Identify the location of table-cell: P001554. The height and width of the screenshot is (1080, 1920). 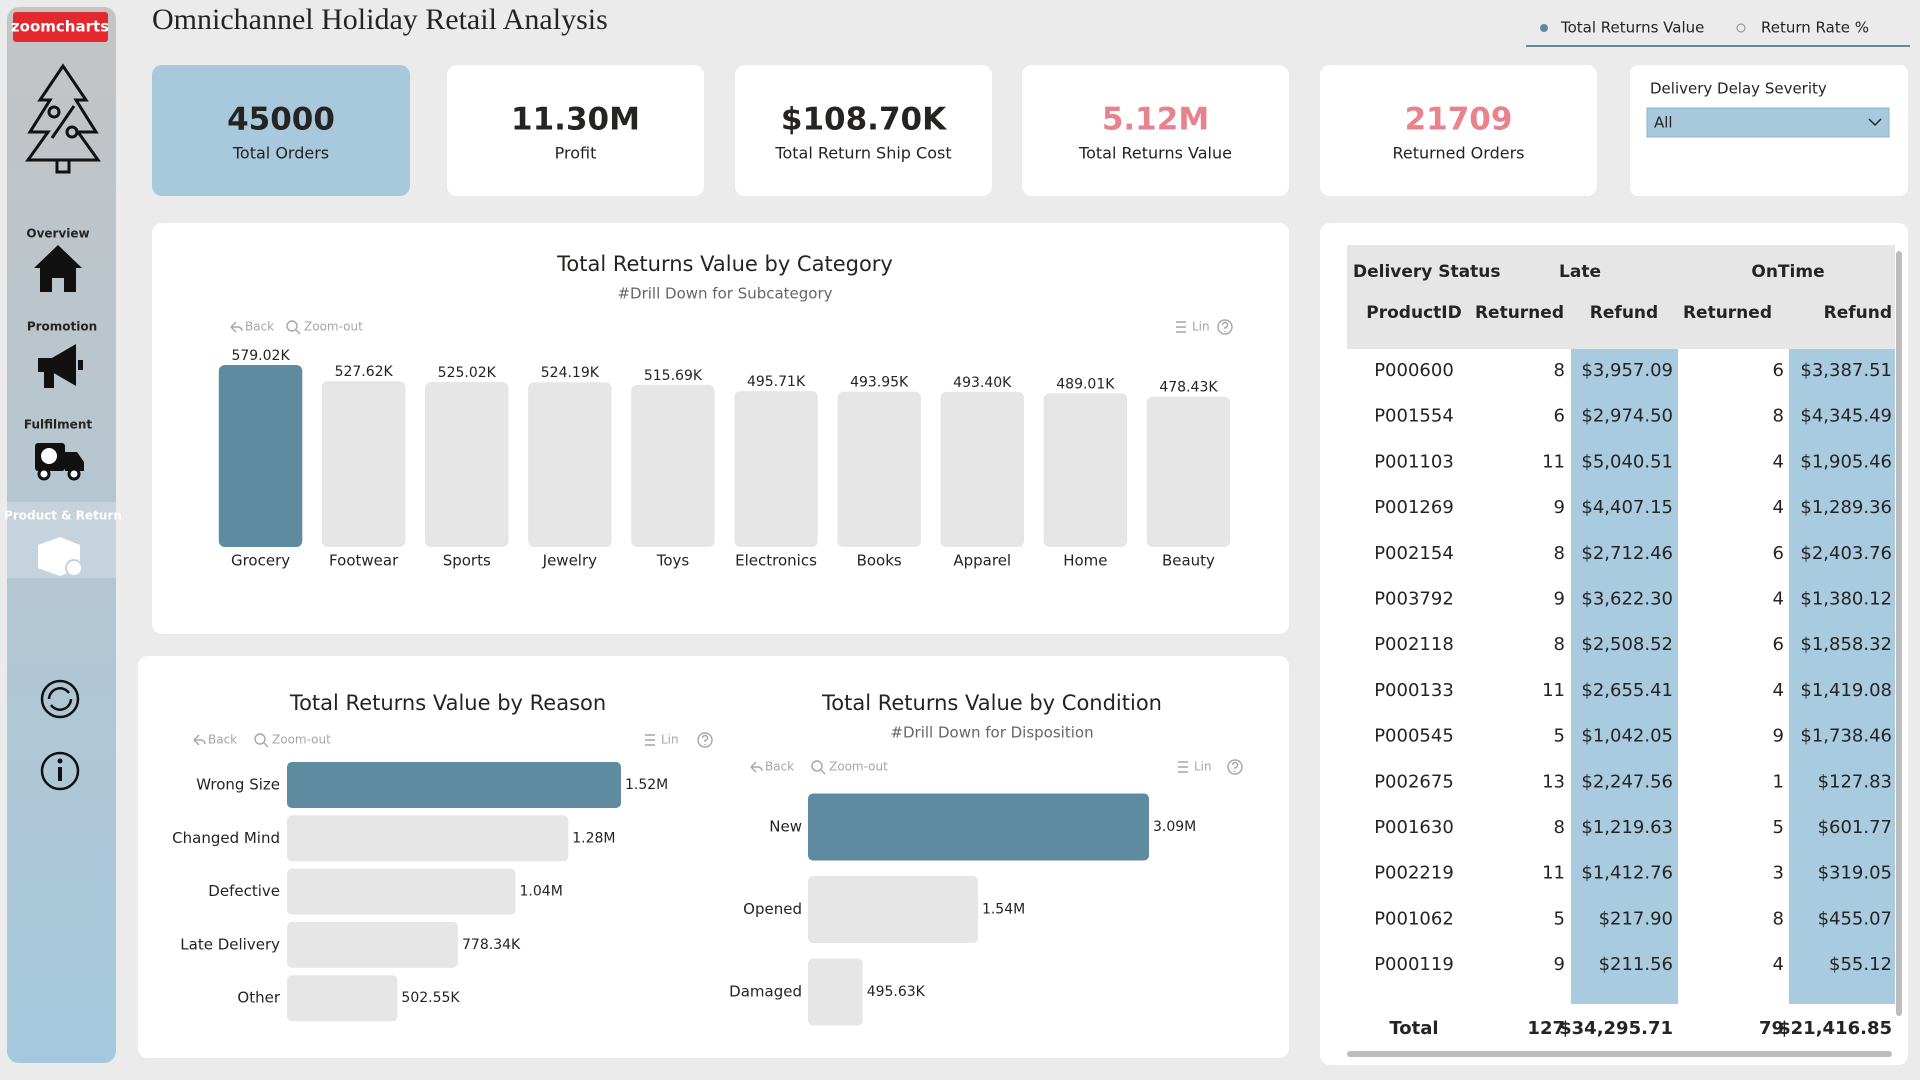
(1414, 416).